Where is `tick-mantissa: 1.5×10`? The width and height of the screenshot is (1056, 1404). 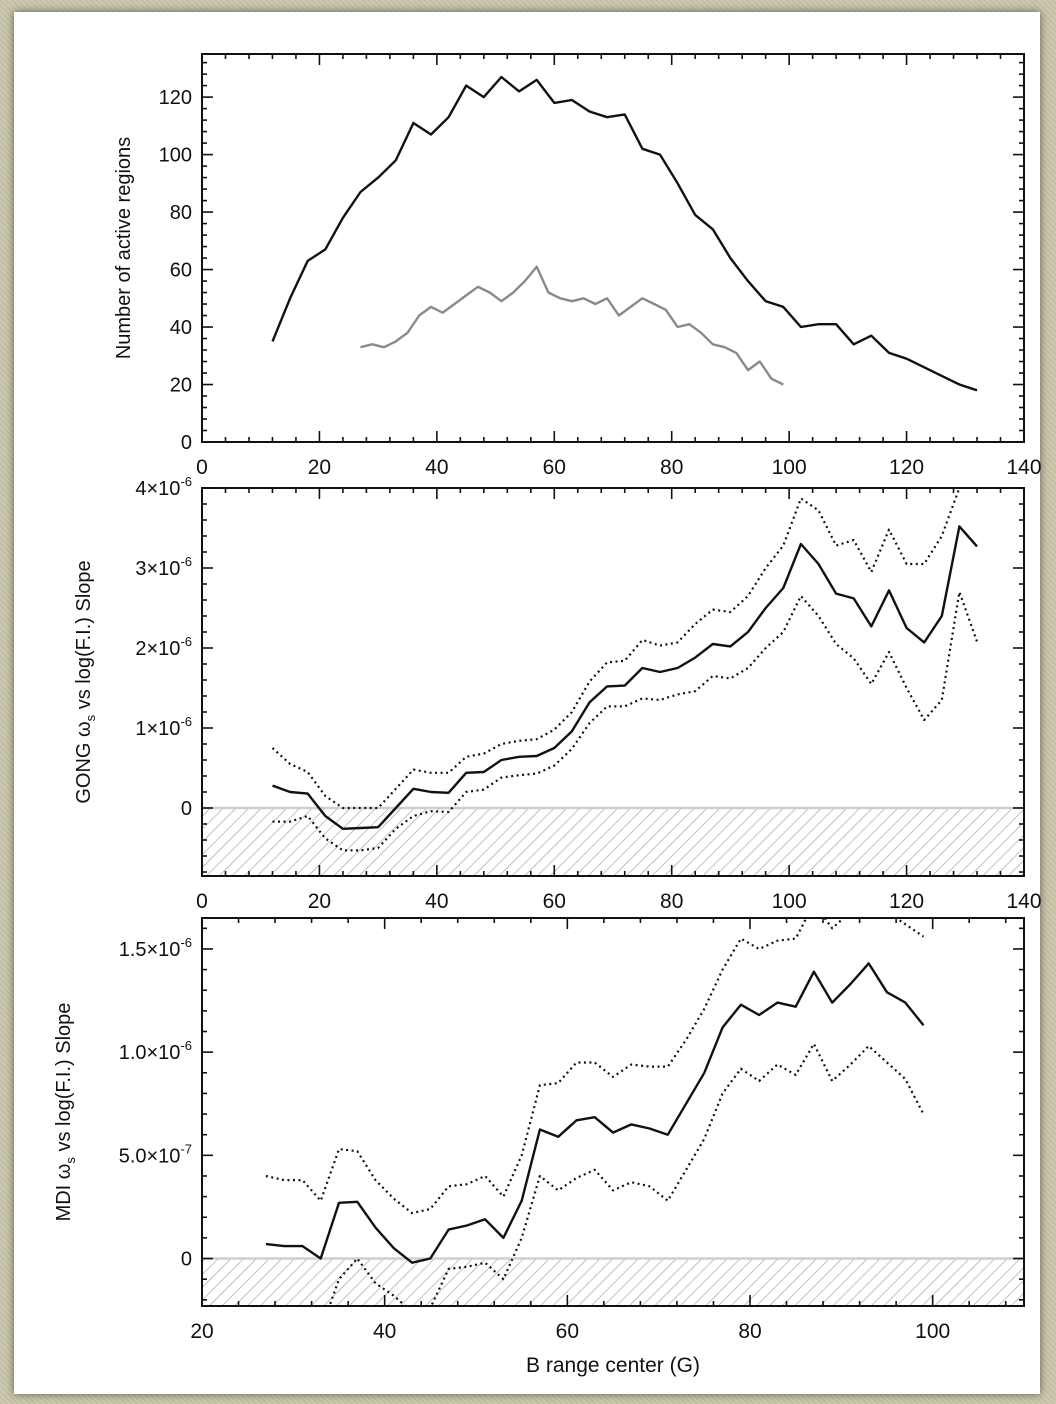
tick-mantissa: 1.5×10 is located at coordinates (150, 950).